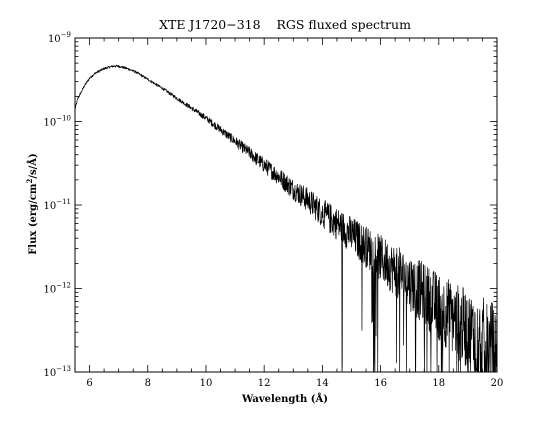 This screenshot has width=533, height=429. What do you see at coordinates (32, 204) in the screenshot?
I see `y-axis-label: Flux (erg/cm2/s/Å)` at bounding box center [32, 204].